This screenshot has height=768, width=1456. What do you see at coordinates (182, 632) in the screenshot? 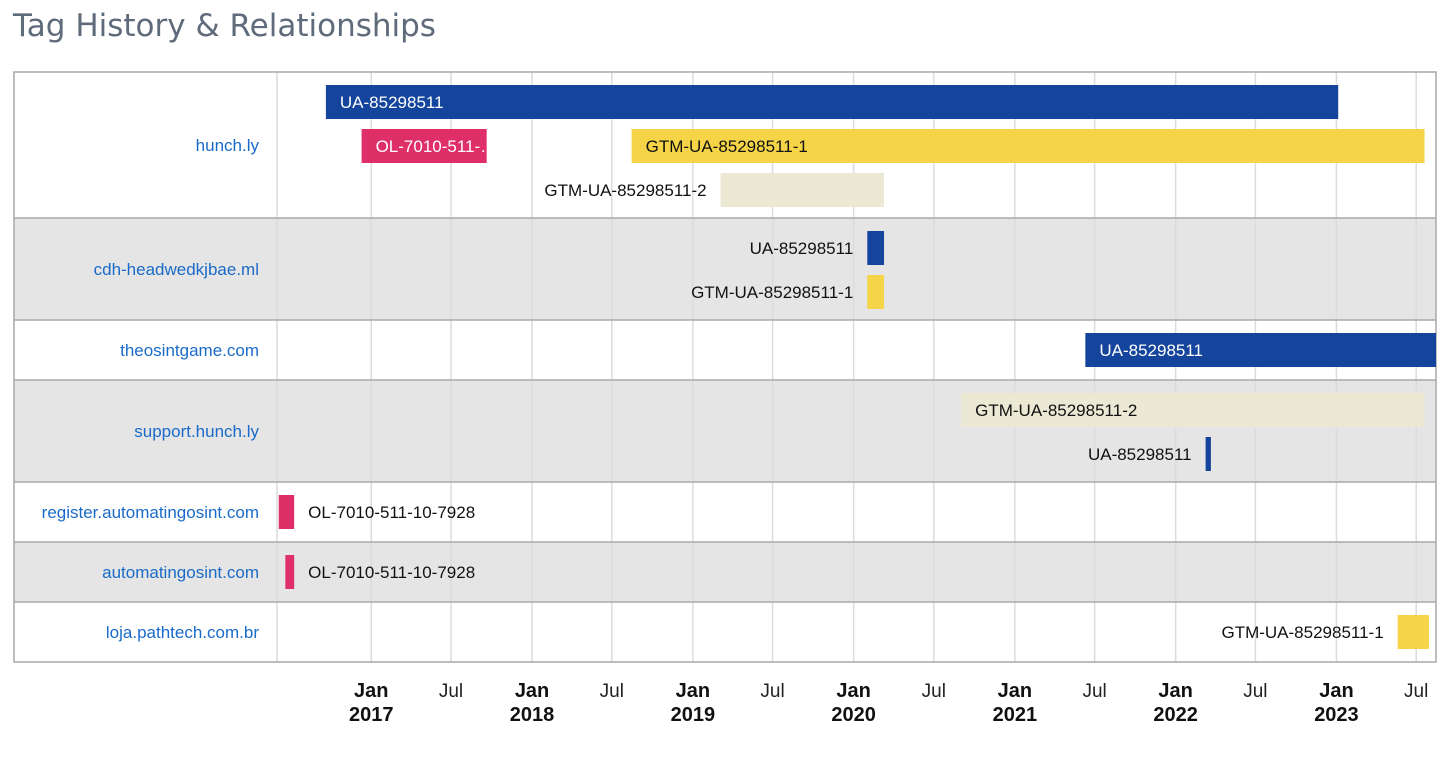
I see `row-label: loja.pathtech.com.br` at bounding box center [182, 632].